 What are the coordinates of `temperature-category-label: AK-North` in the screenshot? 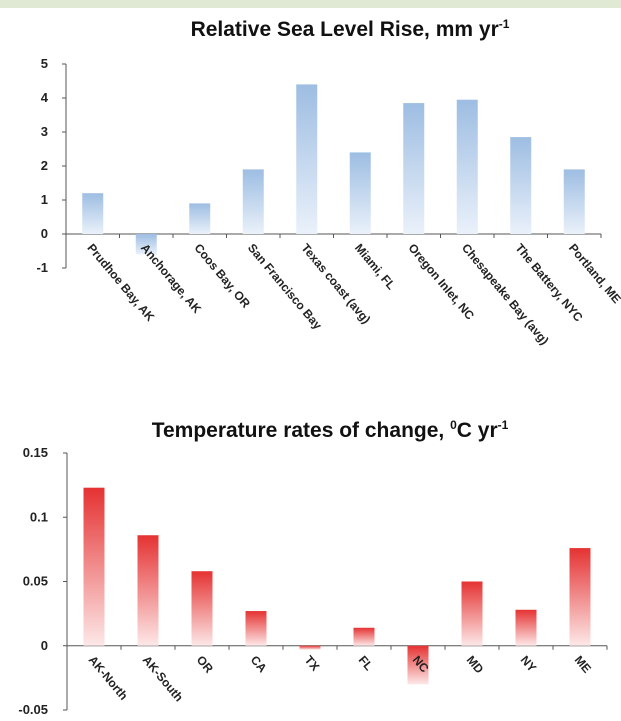 It's located at (108, 678).